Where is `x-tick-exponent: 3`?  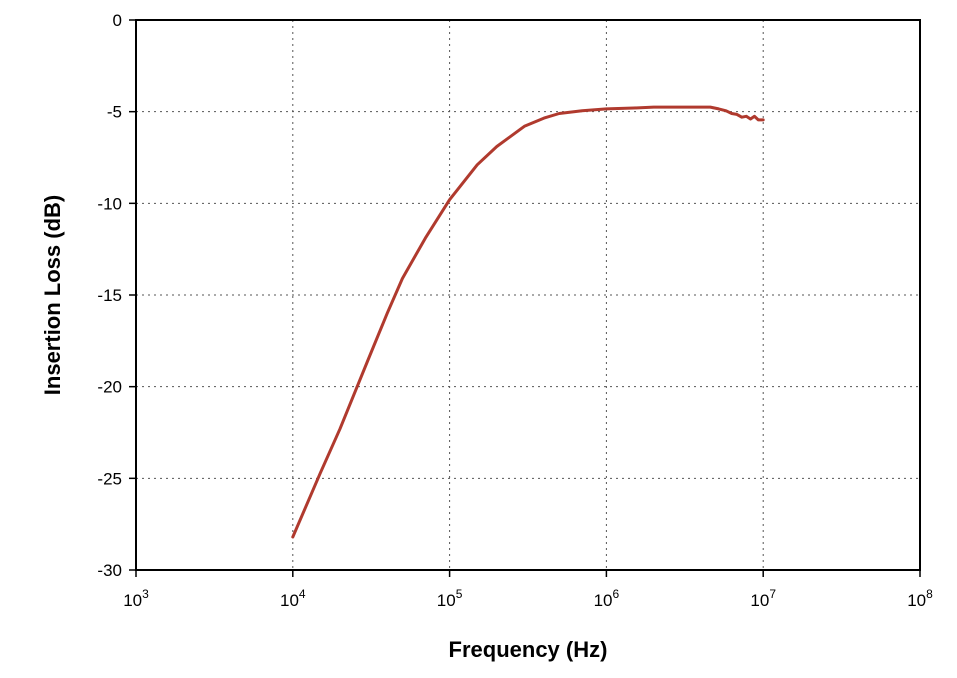 x-tick-exponent: 3 is located at coordinates (145, 594).